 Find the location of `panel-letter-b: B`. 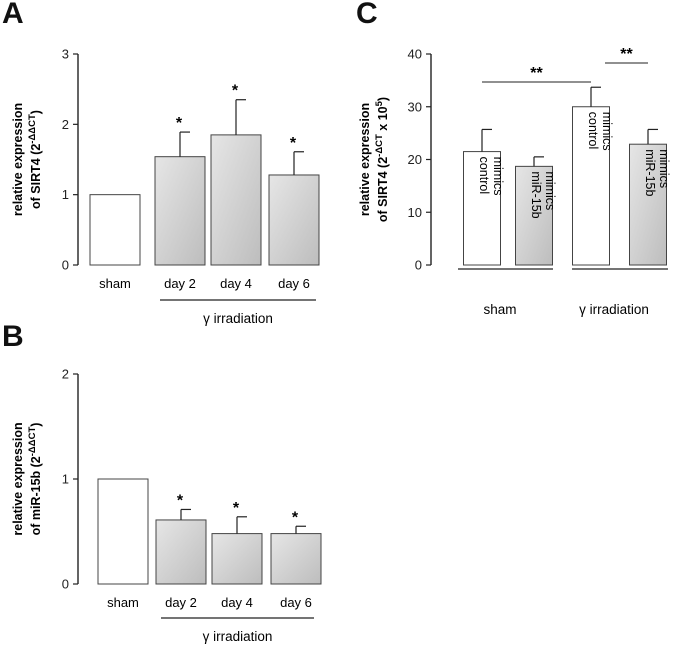

panel-letter-b: B is located at coordinates (13, 336).